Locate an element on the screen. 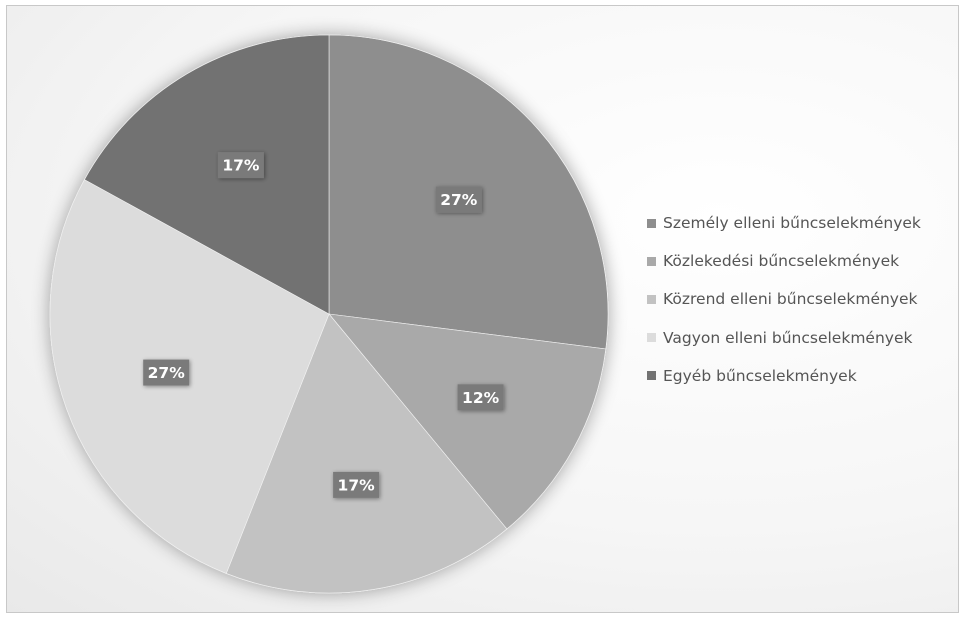 The height and width of the screenshot is (618, 965). legend-item: Közlekedési bűncselekmények is located at coordinates (802, 261).